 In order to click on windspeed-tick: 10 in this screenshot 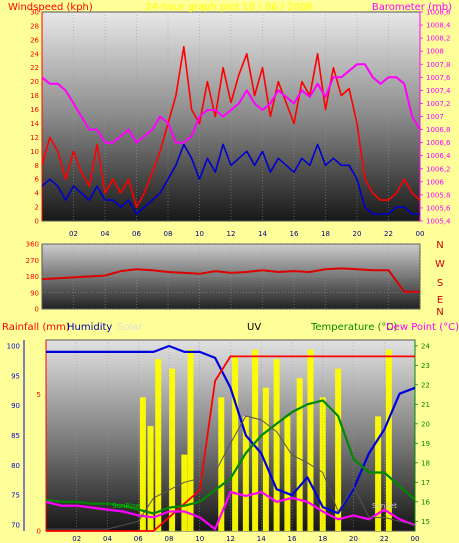, I will do `click(34, 152)`.